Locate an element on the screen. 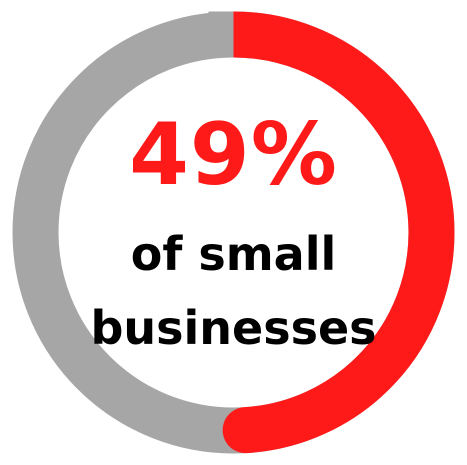 The height and width of the screenshot is (465, 467). center-text-line-2: businesses is located at coordinates (233, 328).